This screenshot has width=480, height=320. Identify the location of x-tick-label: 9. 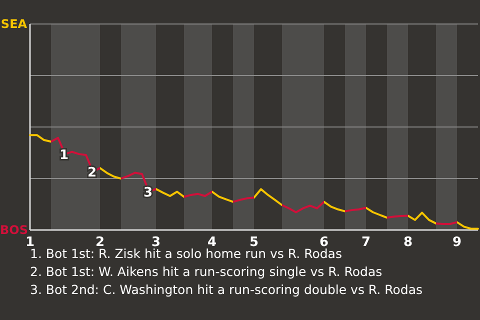
(457, 242).